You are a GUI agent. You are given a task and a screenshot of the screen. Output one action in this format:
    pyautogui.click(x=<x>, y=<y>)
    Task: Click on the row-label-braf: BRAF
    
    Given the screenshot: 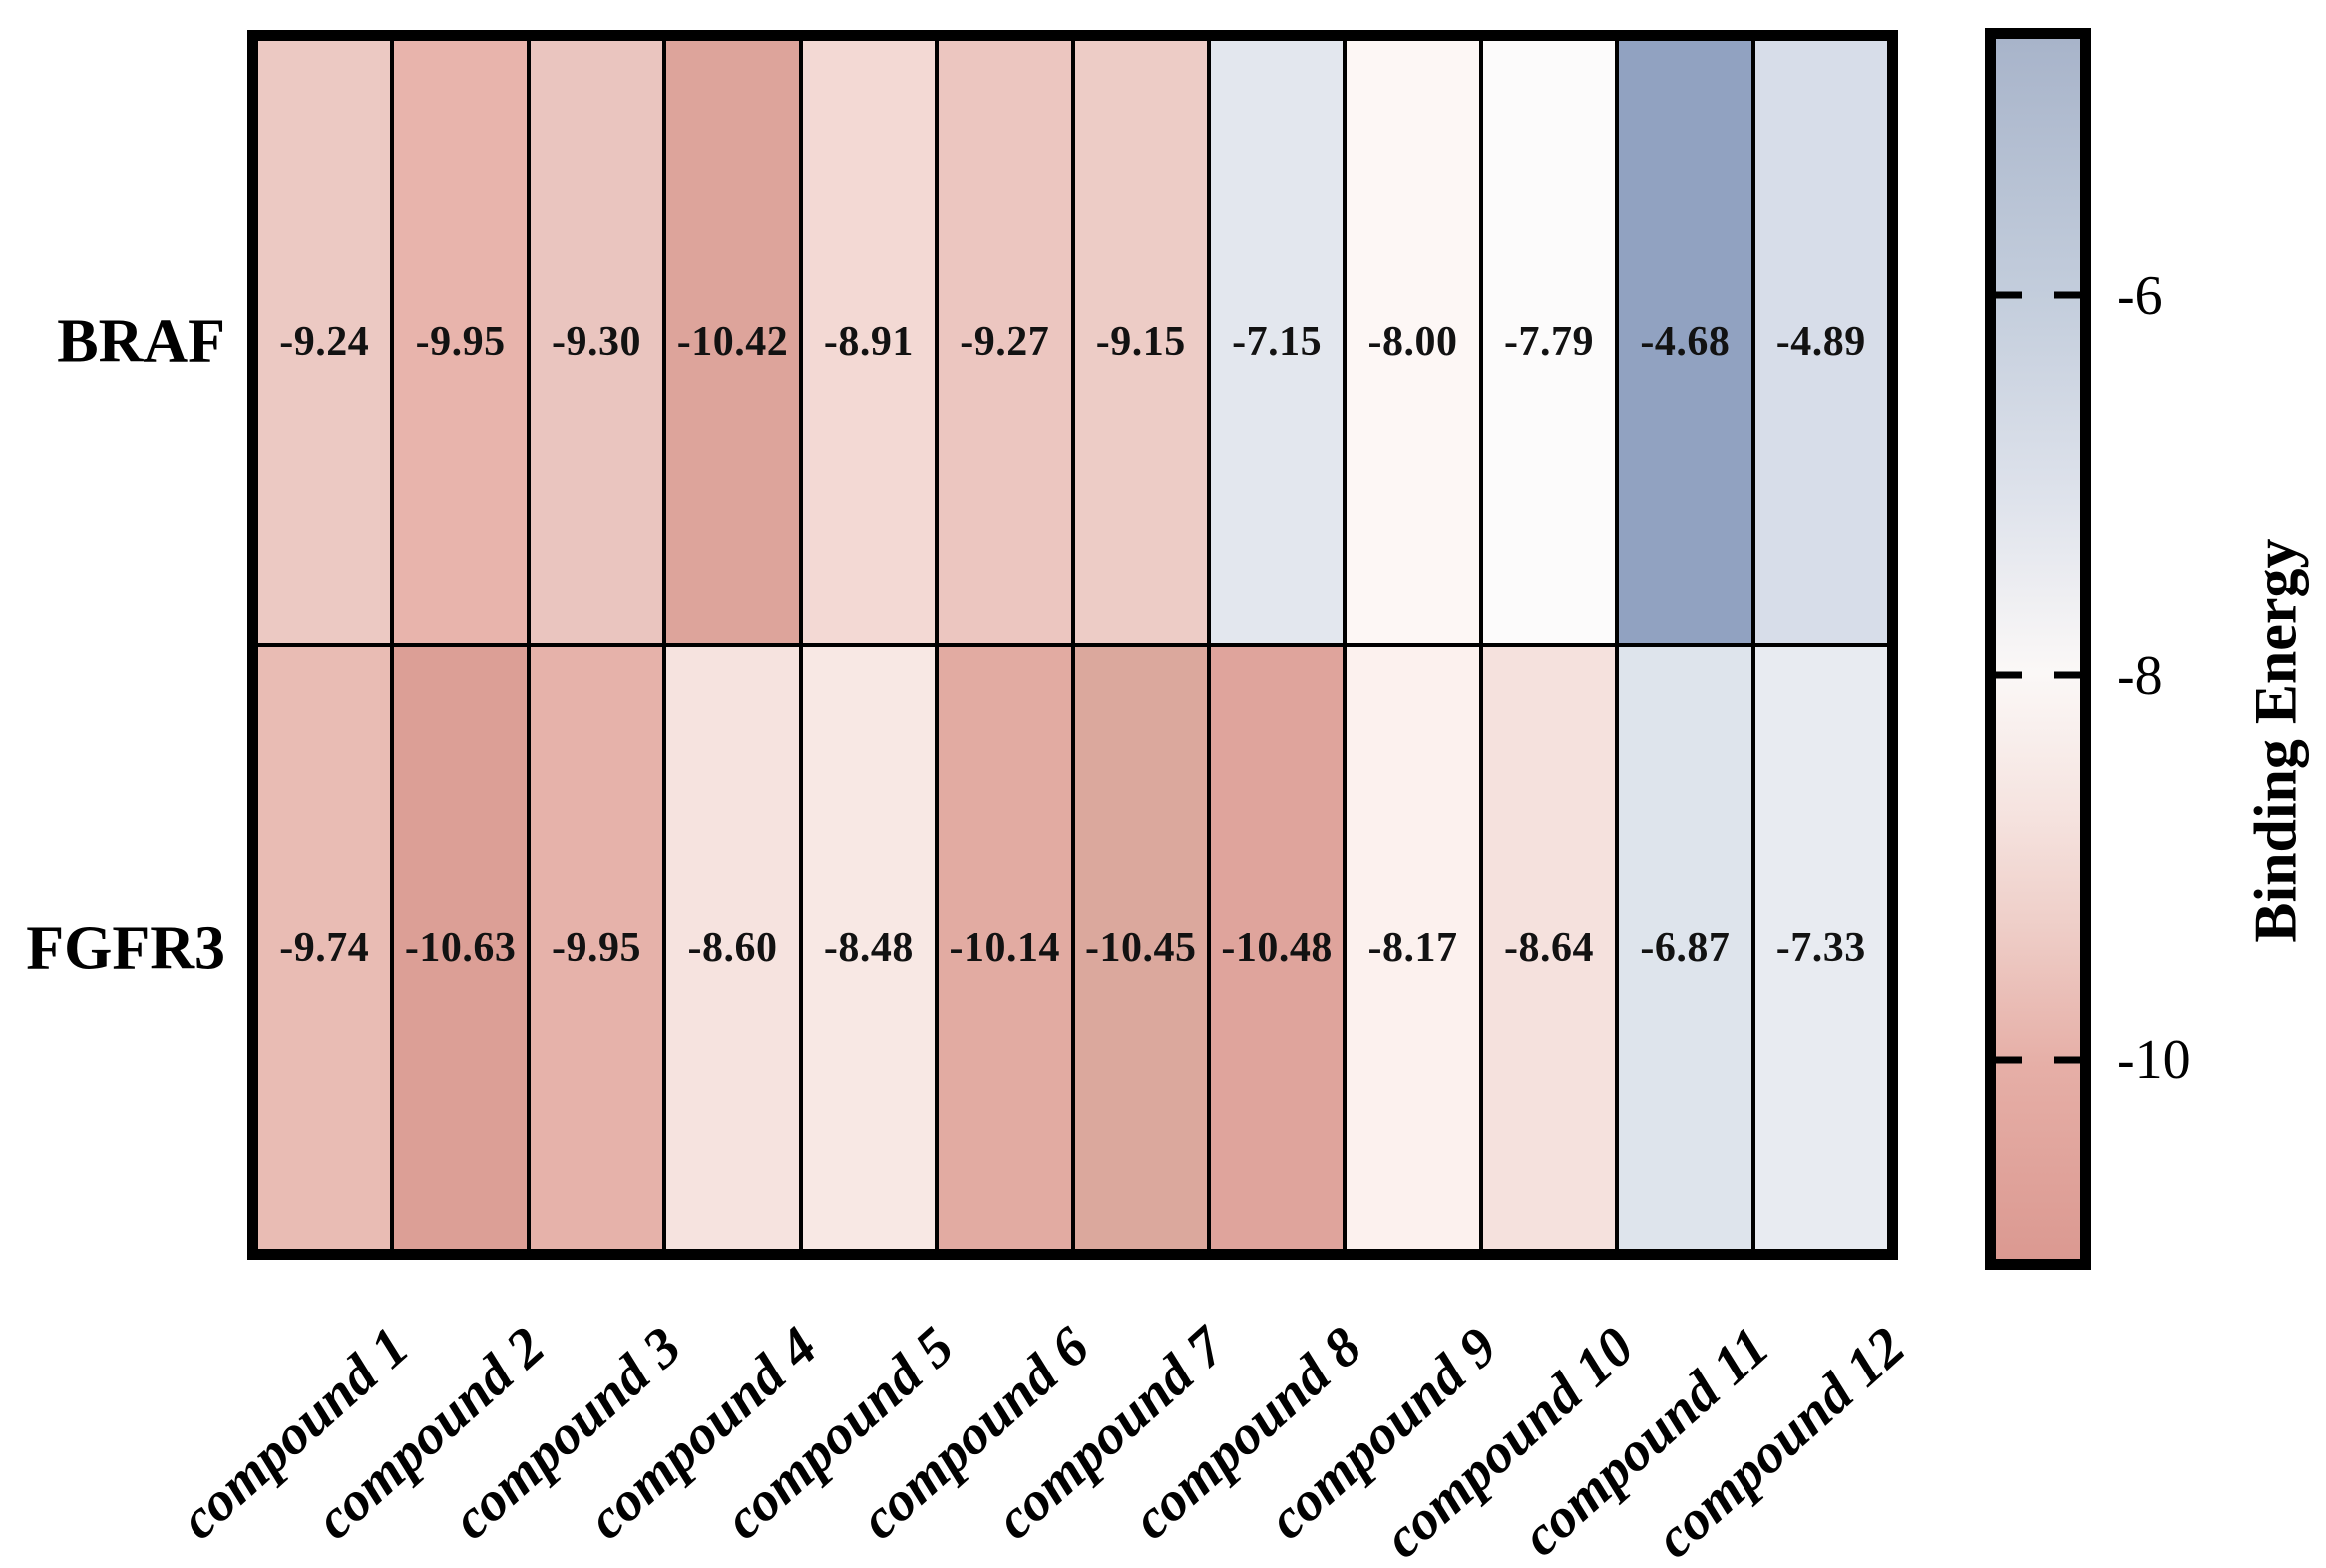 What is the action you would take?
    pyautogui.click(x=141, y=341)
    